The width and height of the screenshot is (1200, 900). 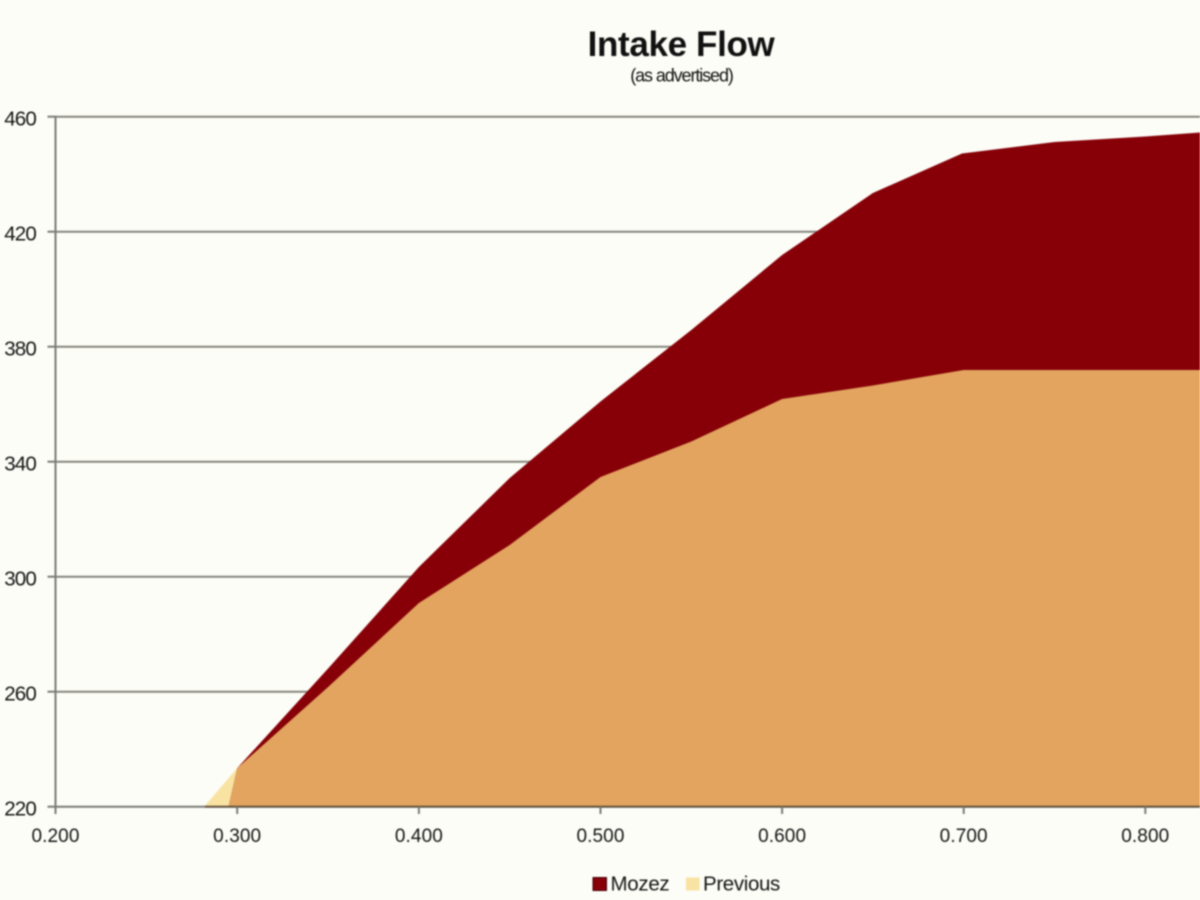 I want to click on svg-text: 0.200, so click(x=55, y=836).